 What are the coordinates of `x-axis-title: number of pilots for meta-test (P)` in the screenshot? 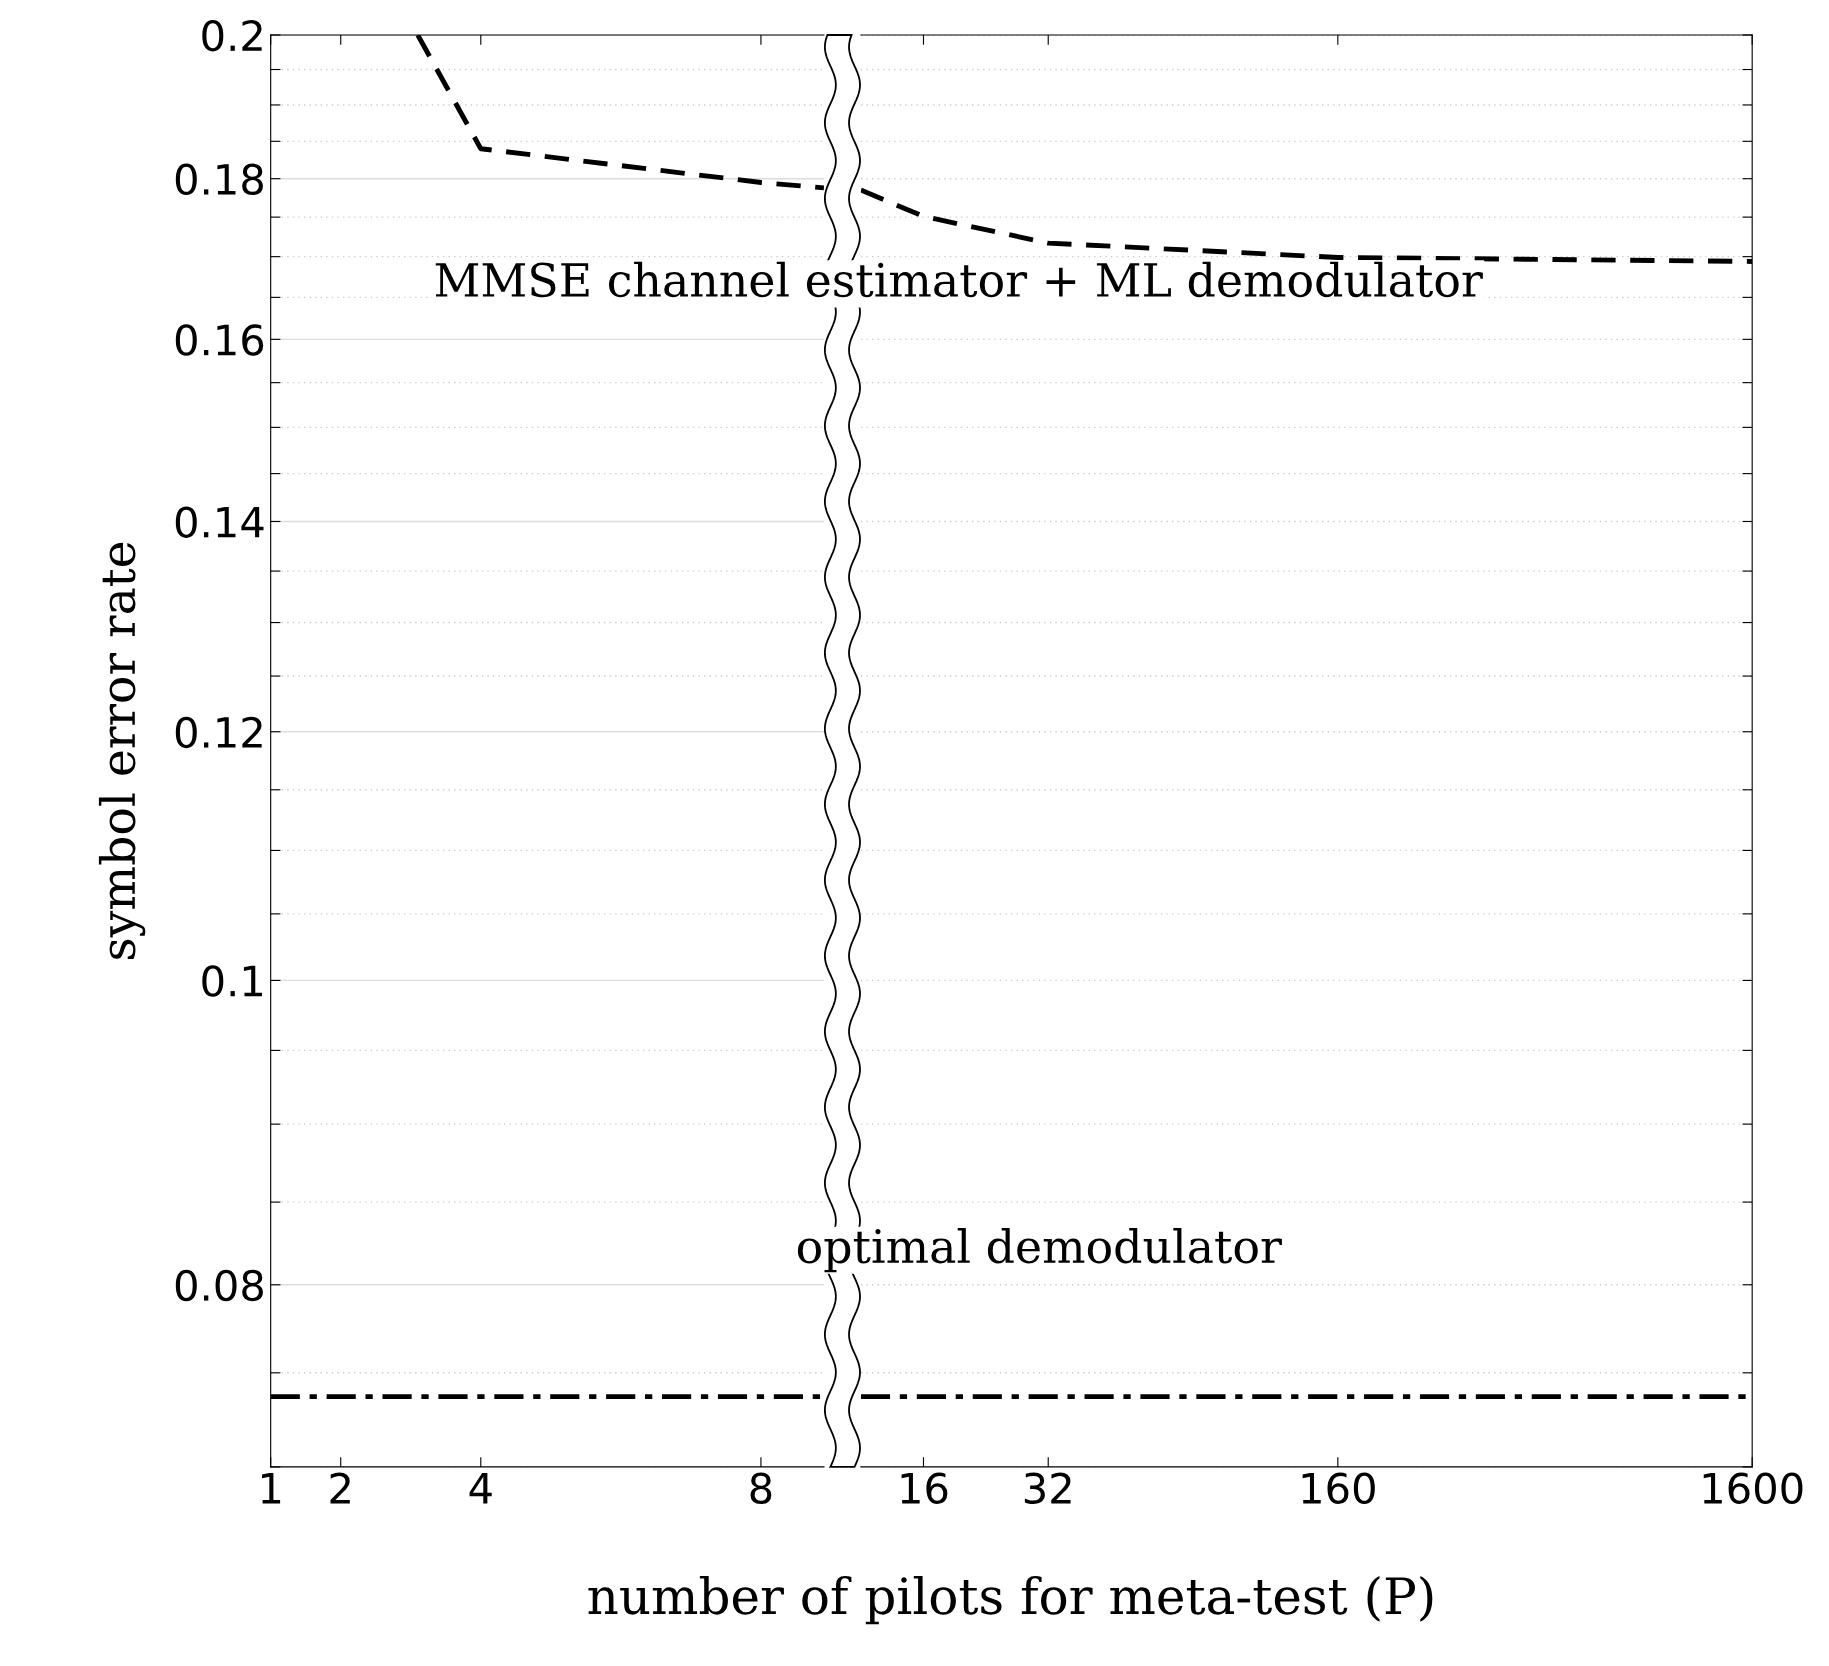 It's located at (1010, 1600).